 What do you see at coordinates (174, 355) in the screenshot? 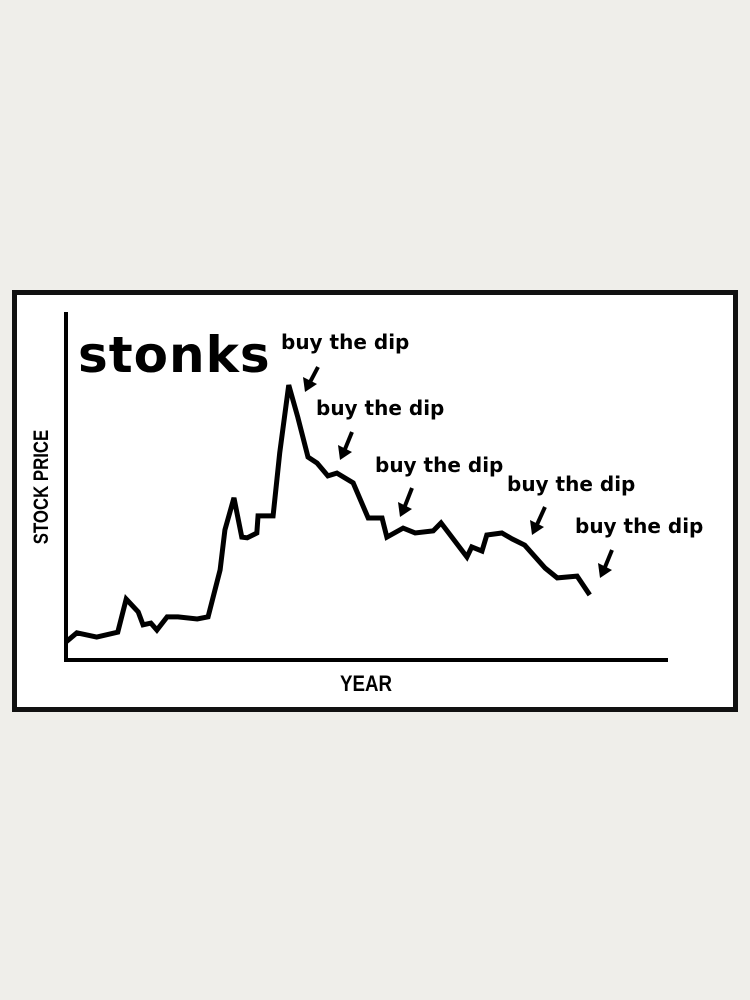
I see `chart-title: stonks` at bounding box center [174, 355].